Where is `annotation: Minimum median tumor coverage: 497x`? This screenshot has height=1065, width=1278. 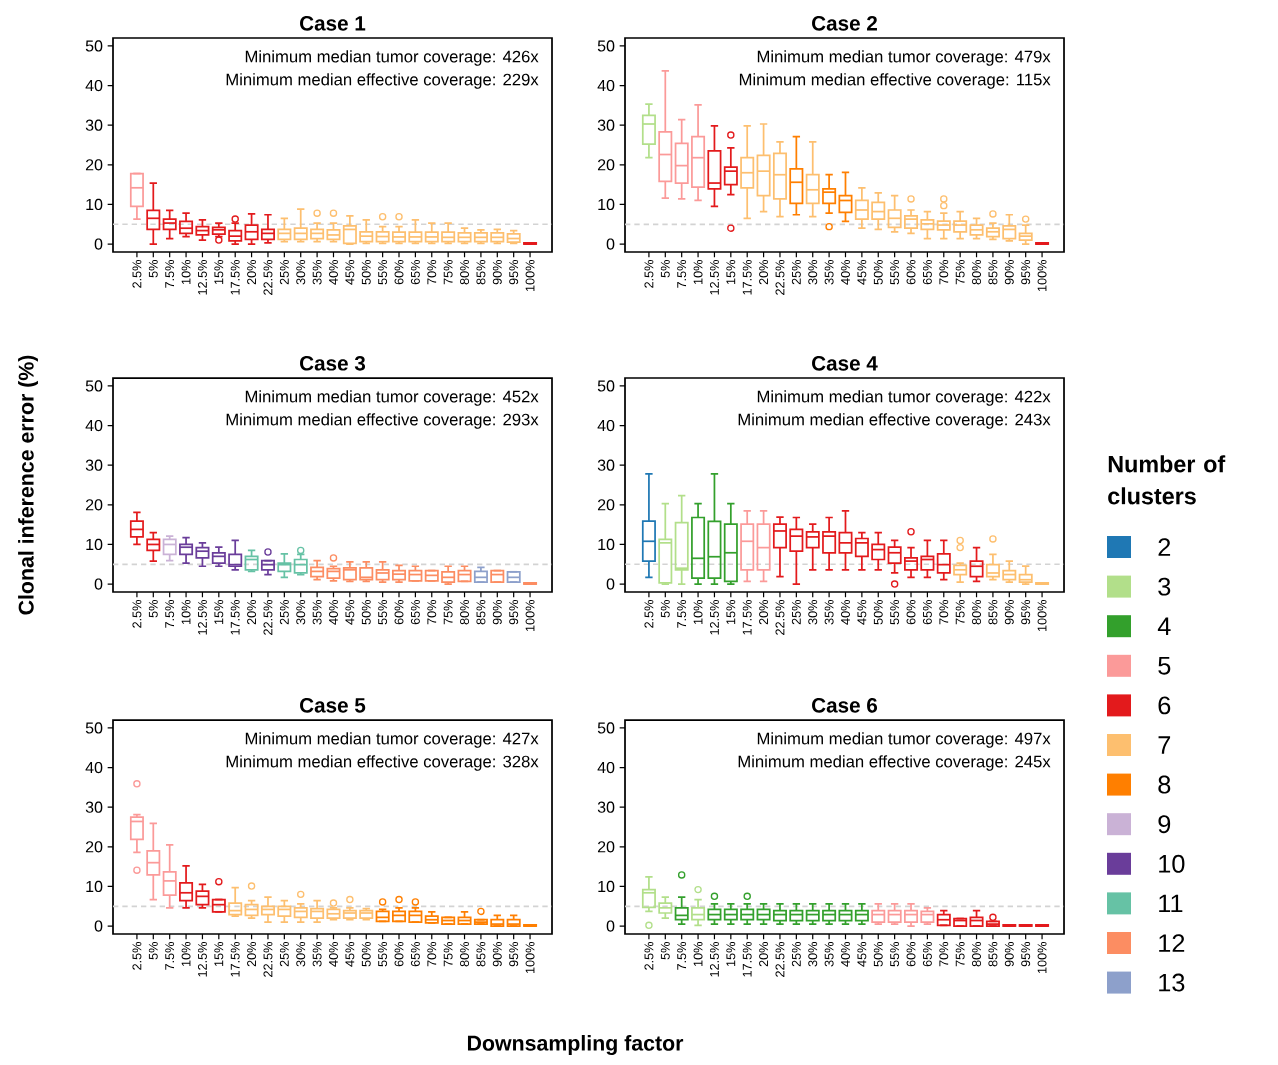
annotation: Minimum median tumor coverage: 497x is located at coordinates (904, 740).